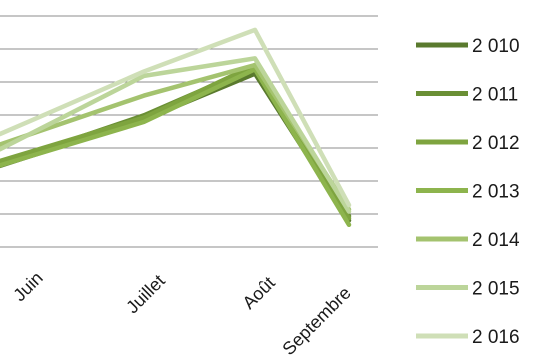 The width and height of the screenshot is (539, 364). Describe the element at coordinates (496, 337) in the screenshot. I see `legend-label: 2 016` at that location.